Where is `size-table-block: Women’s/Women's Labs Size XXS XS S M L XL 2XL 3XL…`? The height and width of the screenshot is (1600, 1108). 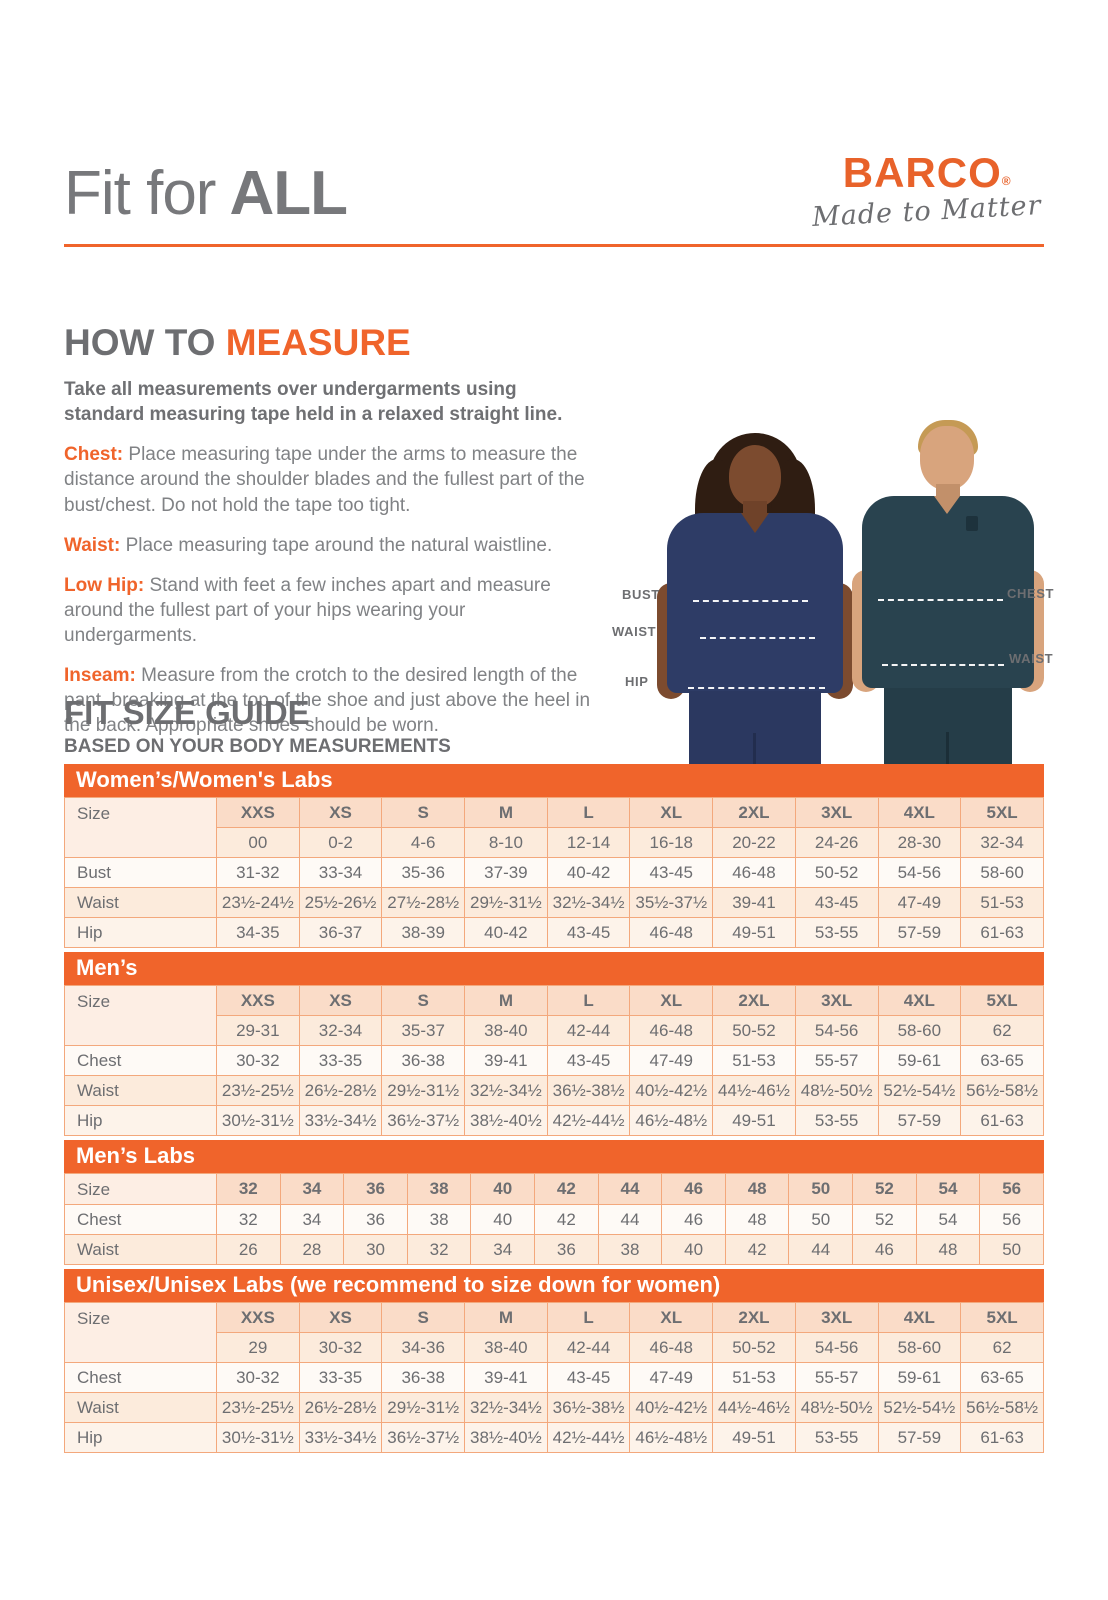 size-table-block: Women’s/Women's Labs Size XXS XS S M L XL 2XL 3XL… is located at coordinates (554, 856).